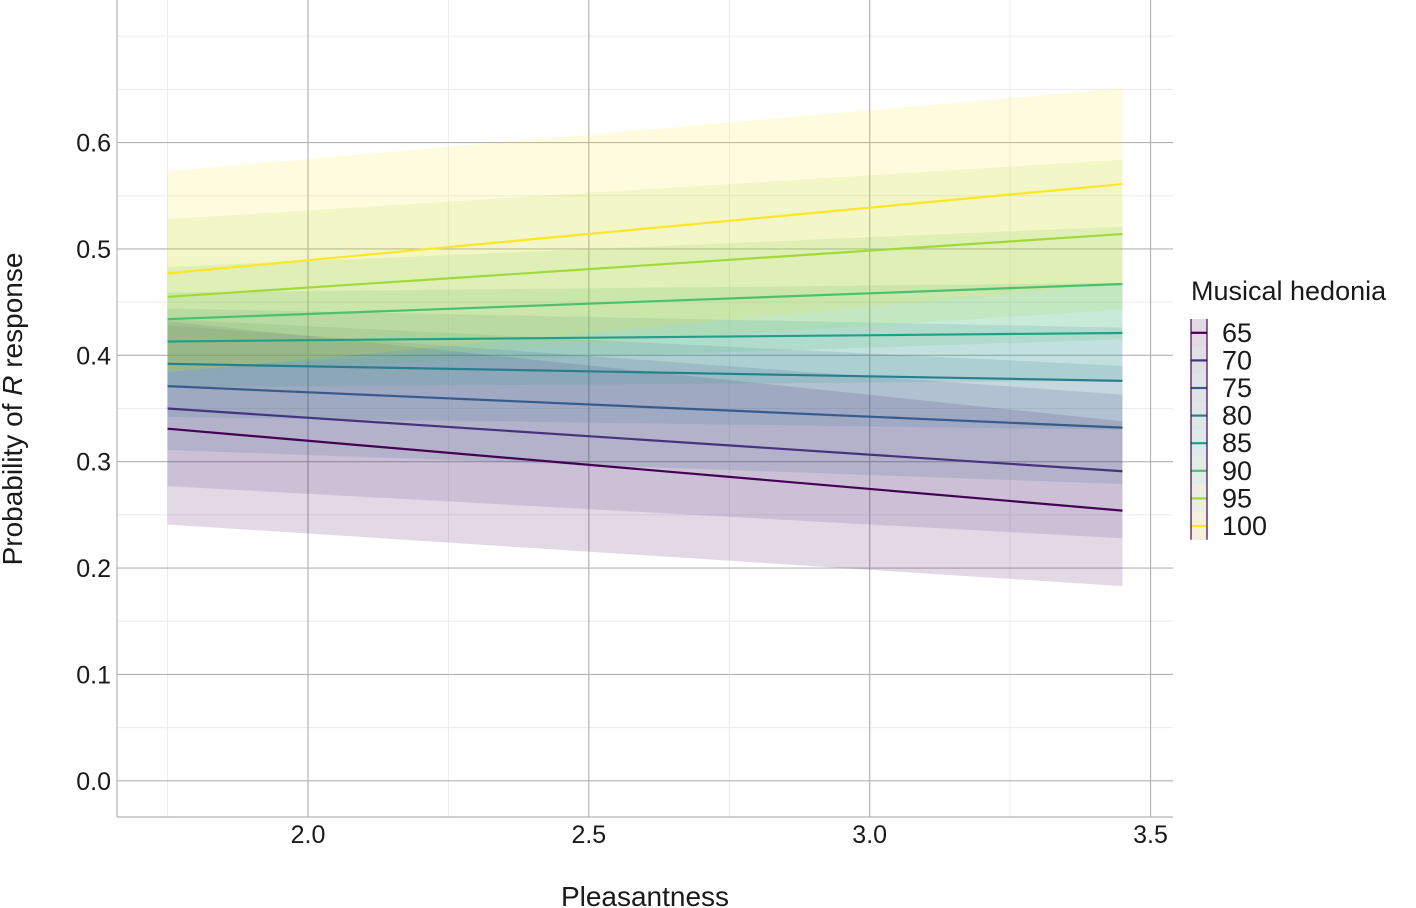 The image size is (1416, 908). I want to click on x-tick-label: 2.0, so click(308, 835).